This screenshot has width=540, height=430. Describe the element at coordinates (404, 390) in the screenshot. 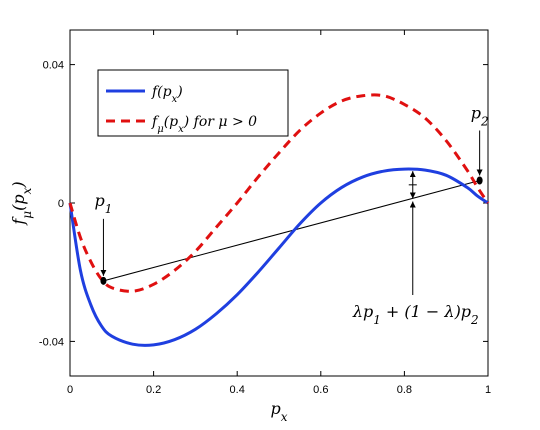

I see `x-tick-label: 0.8` at that location.